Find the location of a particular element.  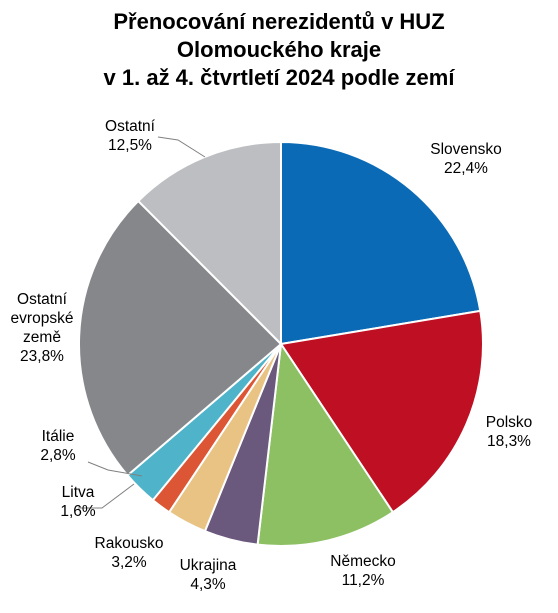

leader-lines is located at coordinates (142, 322).